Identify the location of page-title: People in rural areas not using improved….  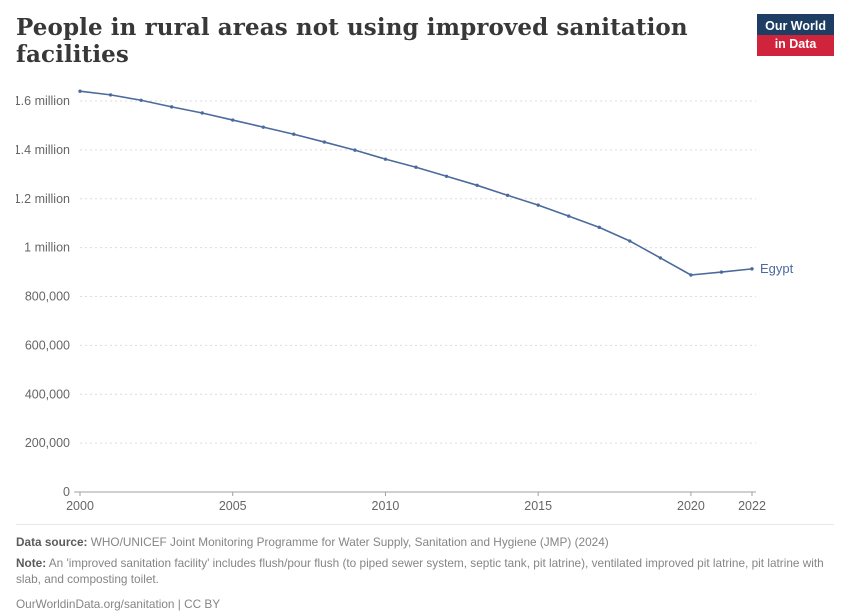
(352, 41).